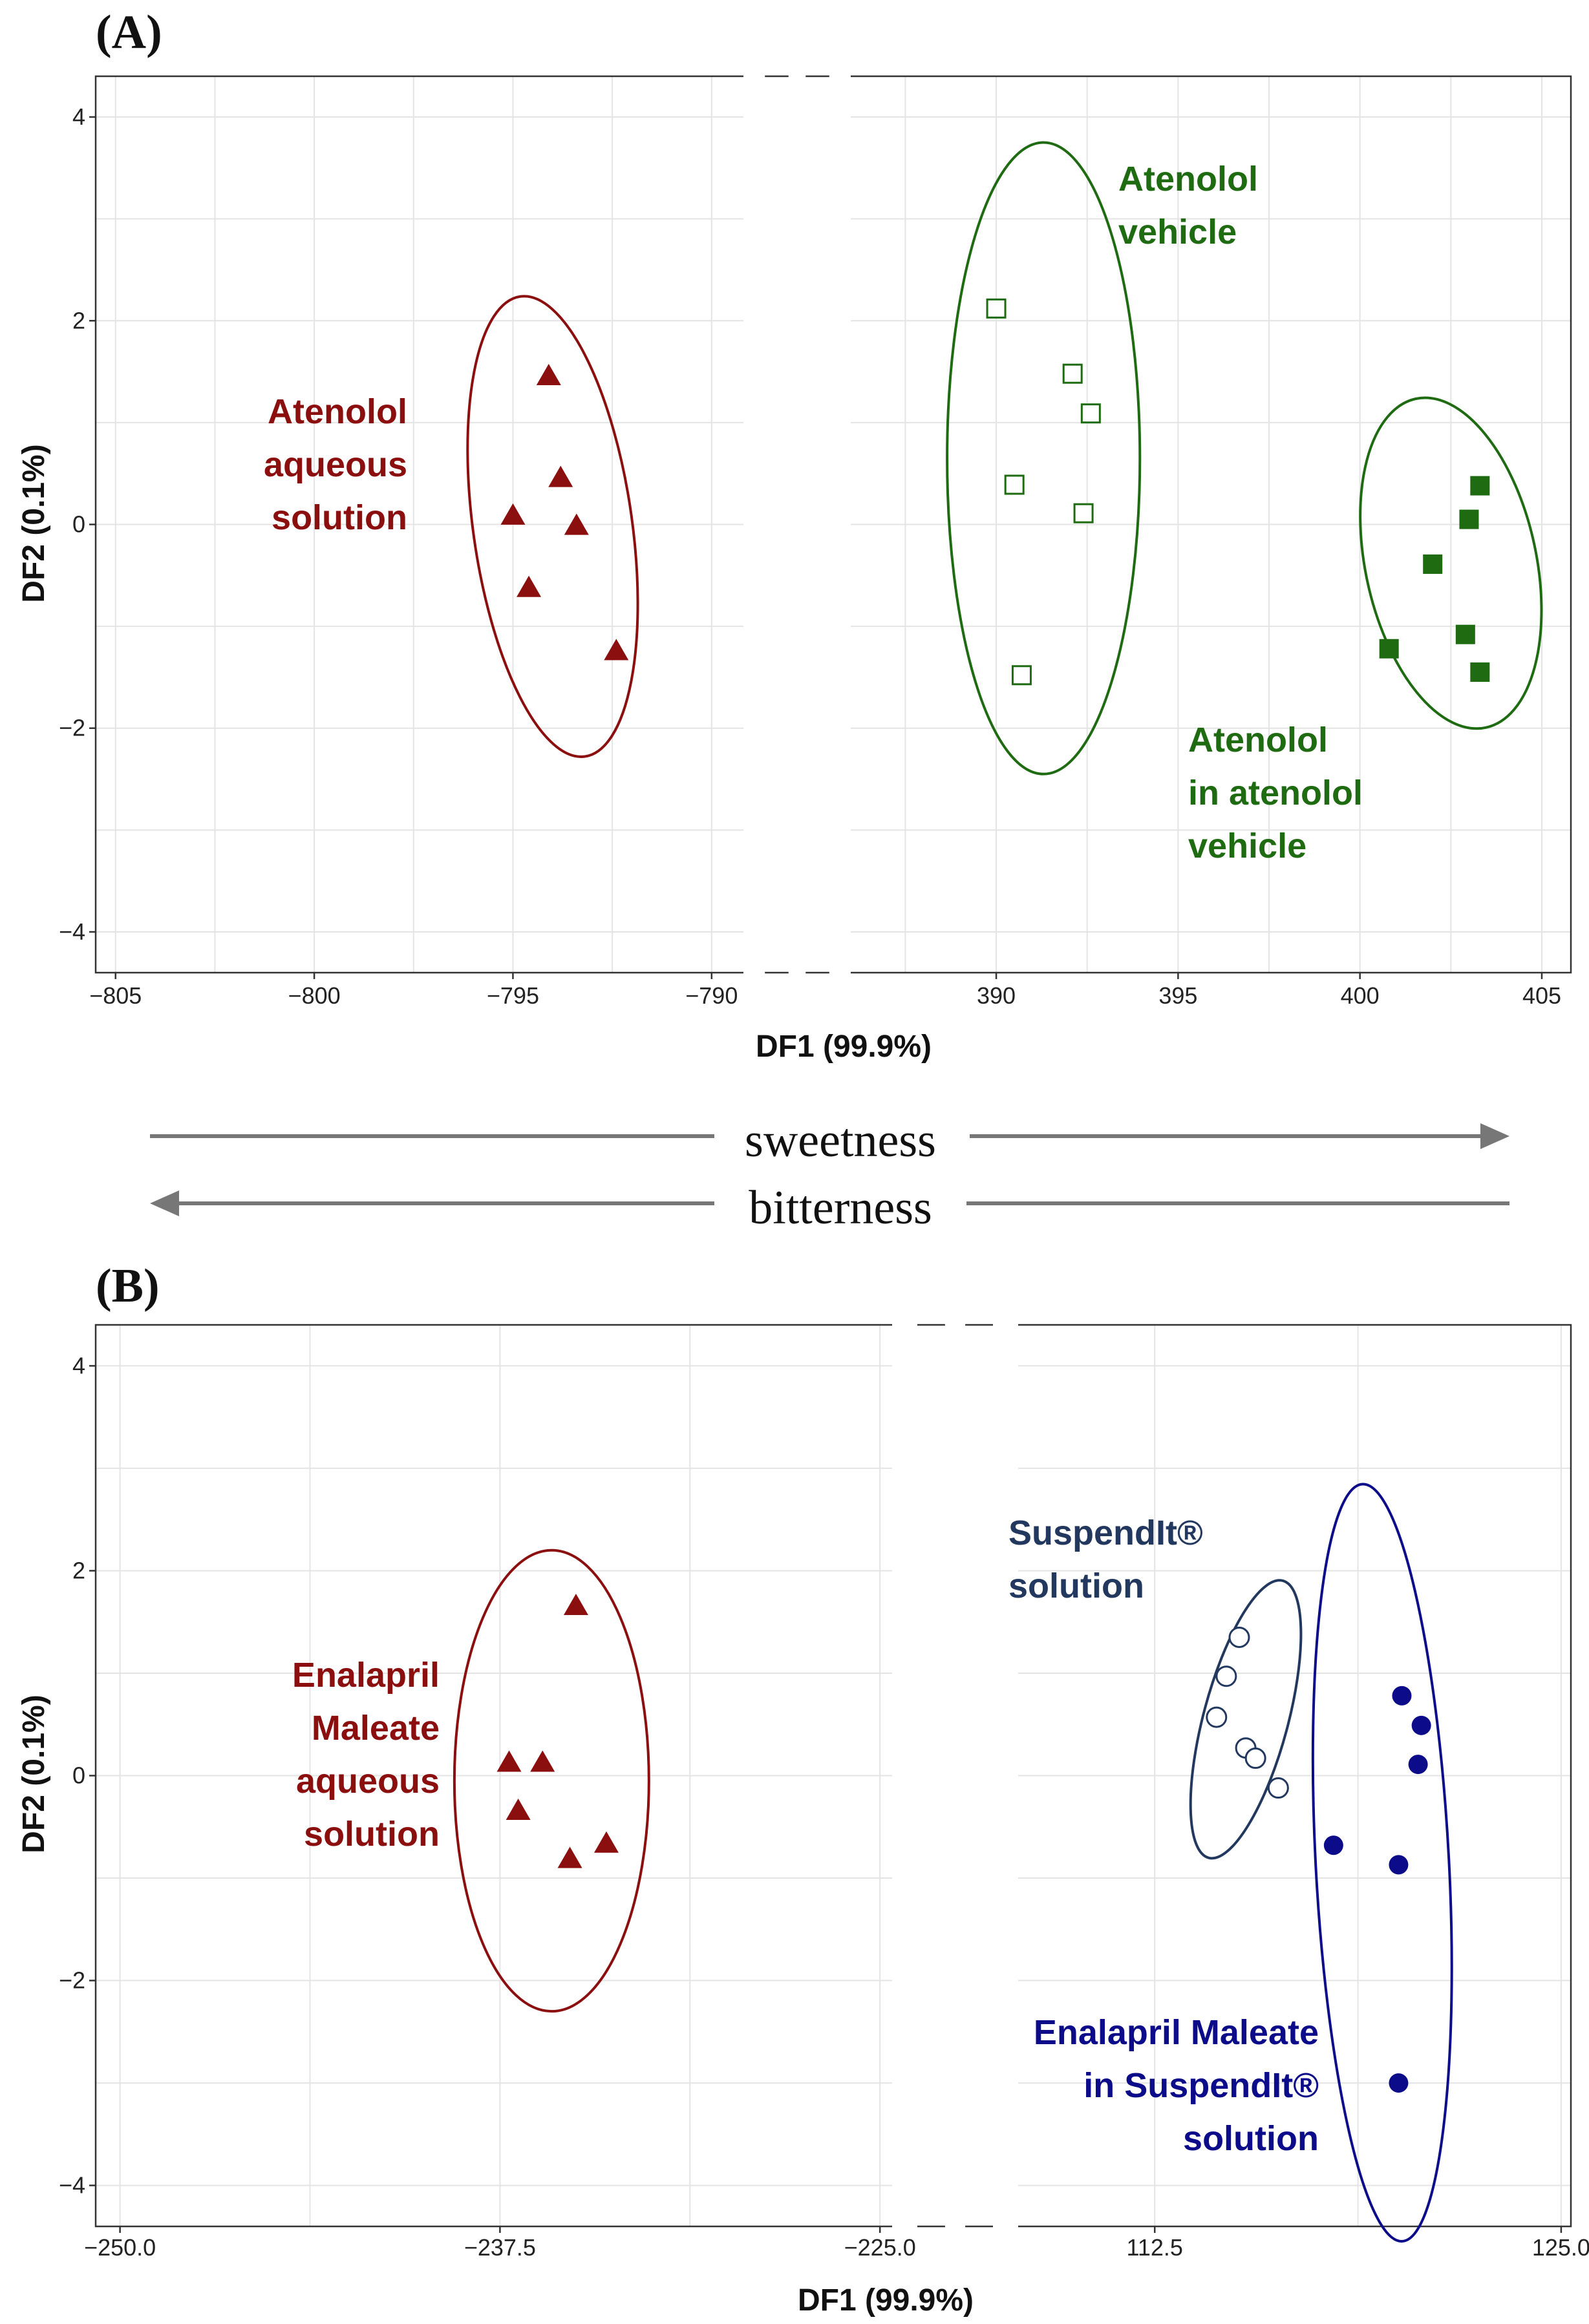 The width and height of the screenshot is (1589, 2324). I want to click on sweetness-bitterness-arrows: sweetness bitterness, so click(829, 1174).